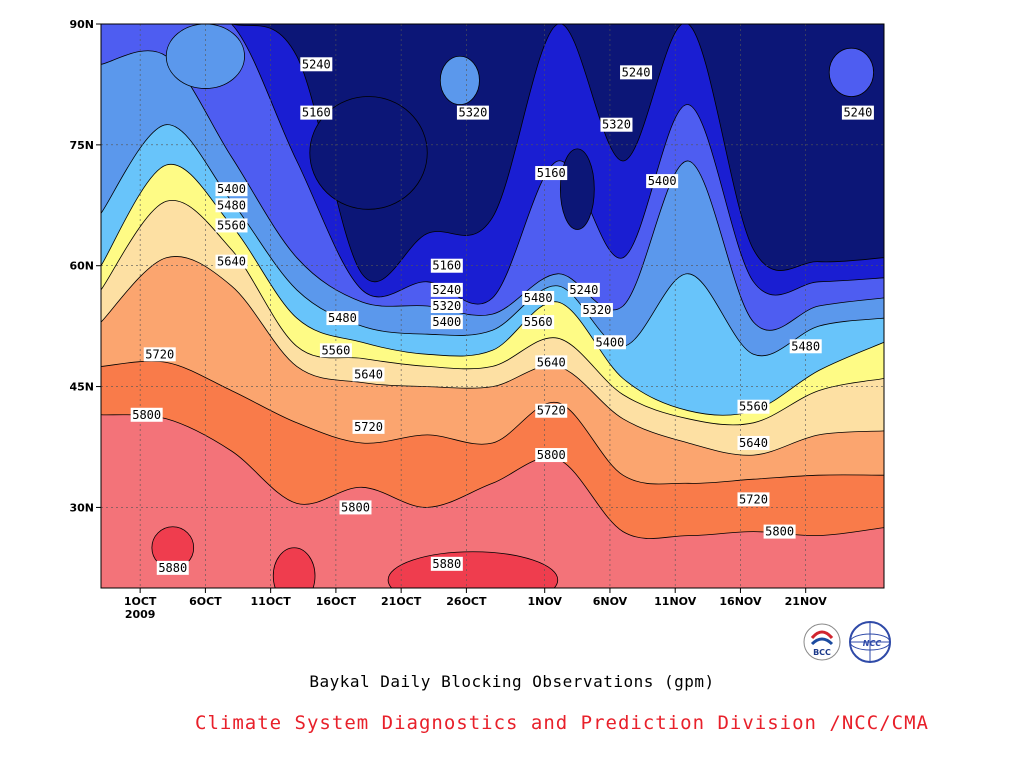 The height and width of the screenshot is (768, 1024). Describe the element at coordinates (81, 387) in the screenshot. I see `y-tick-label: 45N` at that location.